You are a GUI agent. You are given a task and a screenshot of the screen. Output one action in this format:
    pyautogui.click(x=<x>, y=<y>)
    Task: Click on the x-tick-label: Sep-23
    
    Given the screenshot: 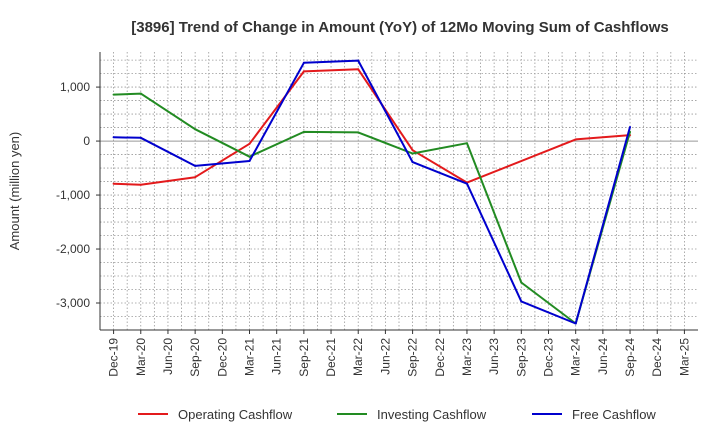 What is the action you would take?
    pyautogui.click(x=521, y=357)
    